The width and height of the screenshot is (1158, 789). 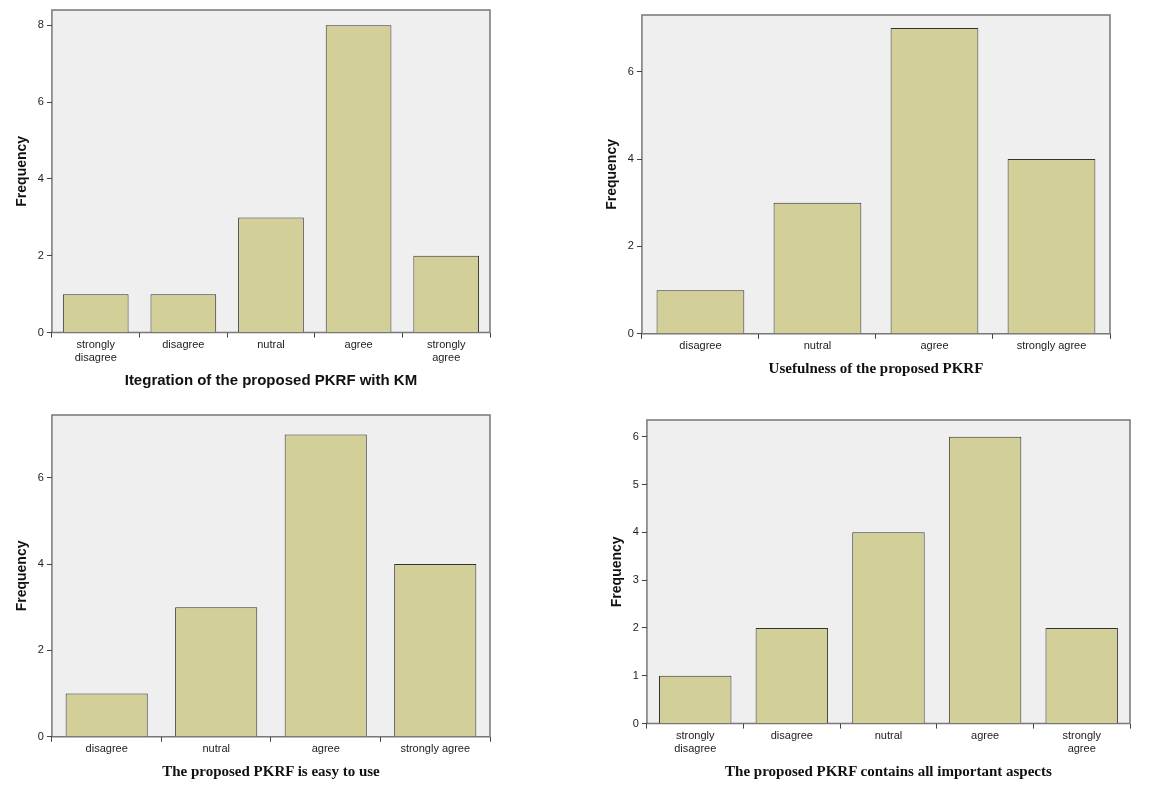 I want to click on x-axis-title: Itegration of the proposed PKRF with KM, so click(x=271, y=380).